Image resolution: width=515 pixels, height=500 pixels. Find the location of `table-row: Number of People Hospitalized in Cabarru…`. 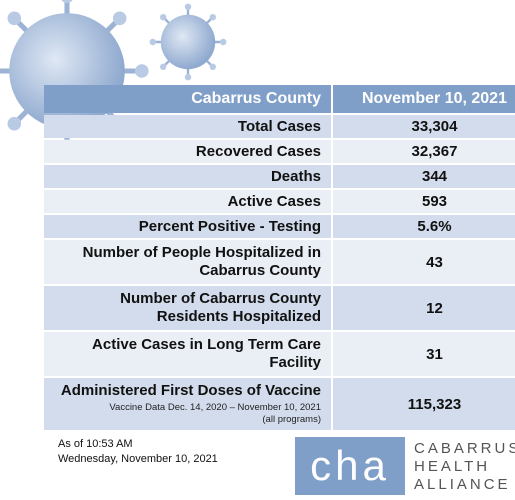

table-row: Number of People Hospitalized in Cabarru… is located at coordinates (279, 262).